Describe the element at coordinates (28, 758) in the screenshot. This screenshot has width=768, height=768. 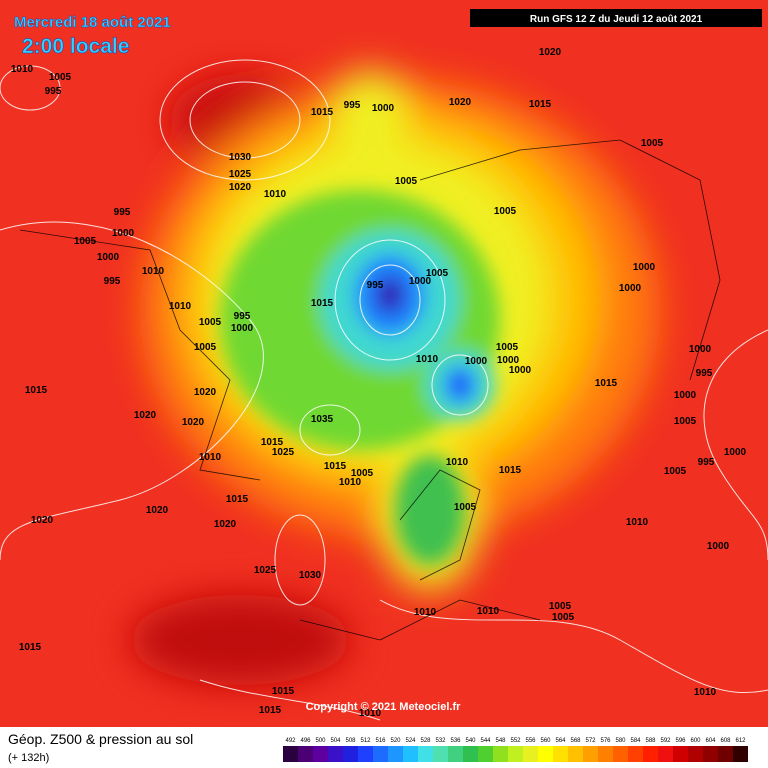
I see `footer-lead: (+ 132h)` at that location.